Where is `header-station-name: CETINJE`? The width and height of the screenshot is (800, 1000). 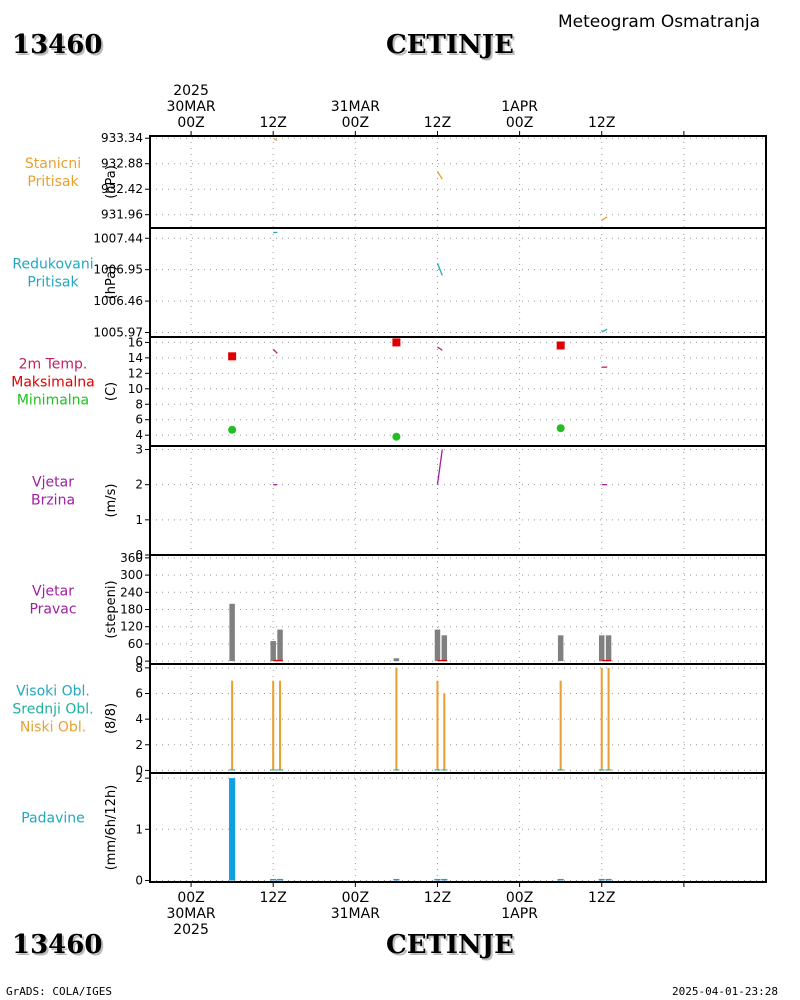
header-station-name: CETINJE is located at coordinates (450, 45).